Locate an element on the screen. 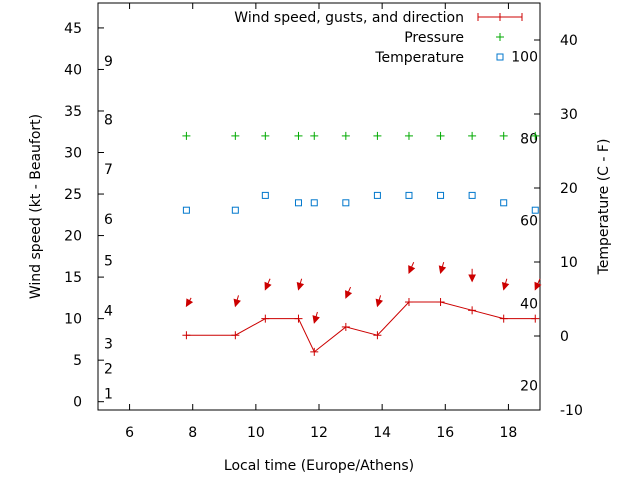 This screenshot has width=640, height=480. y-left-tick-label: 40 is located at coordinates (73, 70).